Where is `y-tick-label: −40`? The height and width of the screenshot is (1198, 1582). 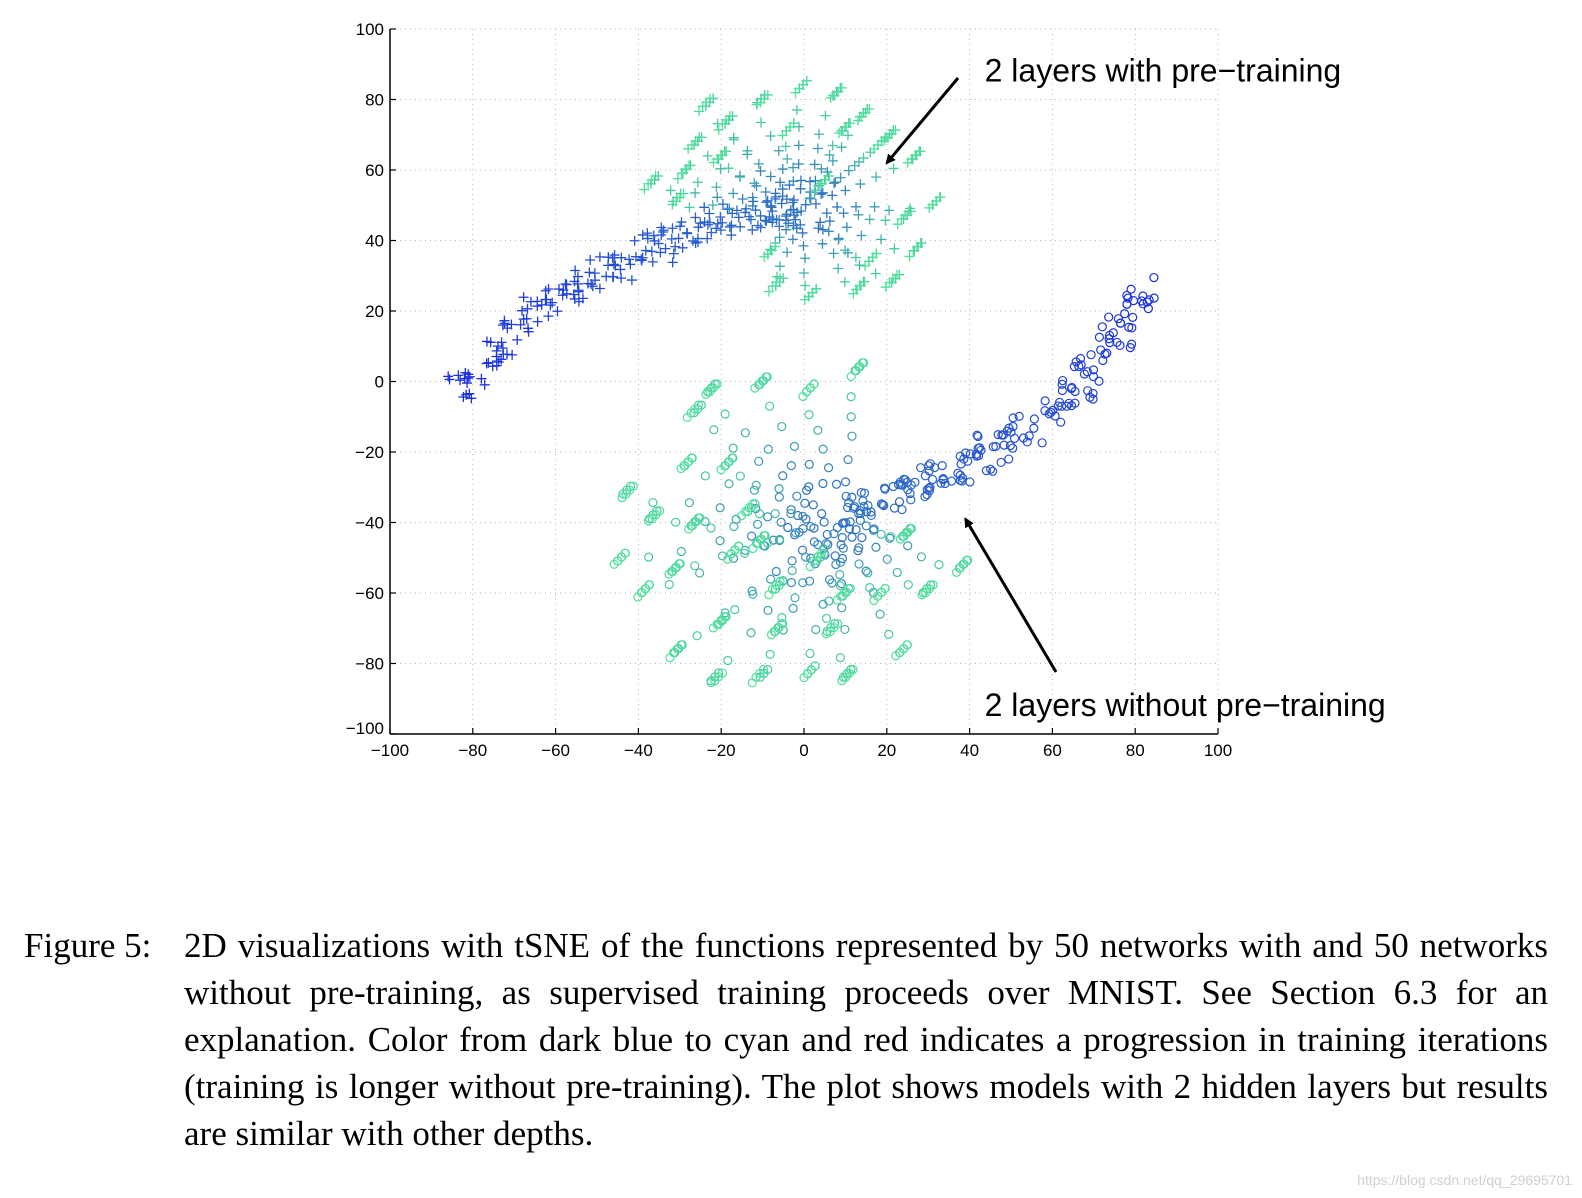
y-tick-label: −40 is located at coordinates (369, 523).